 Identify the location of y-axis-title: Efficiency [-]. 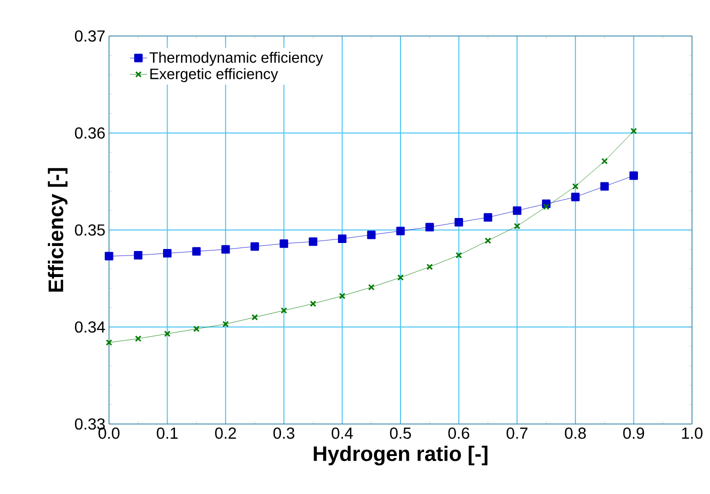
(58, 230).